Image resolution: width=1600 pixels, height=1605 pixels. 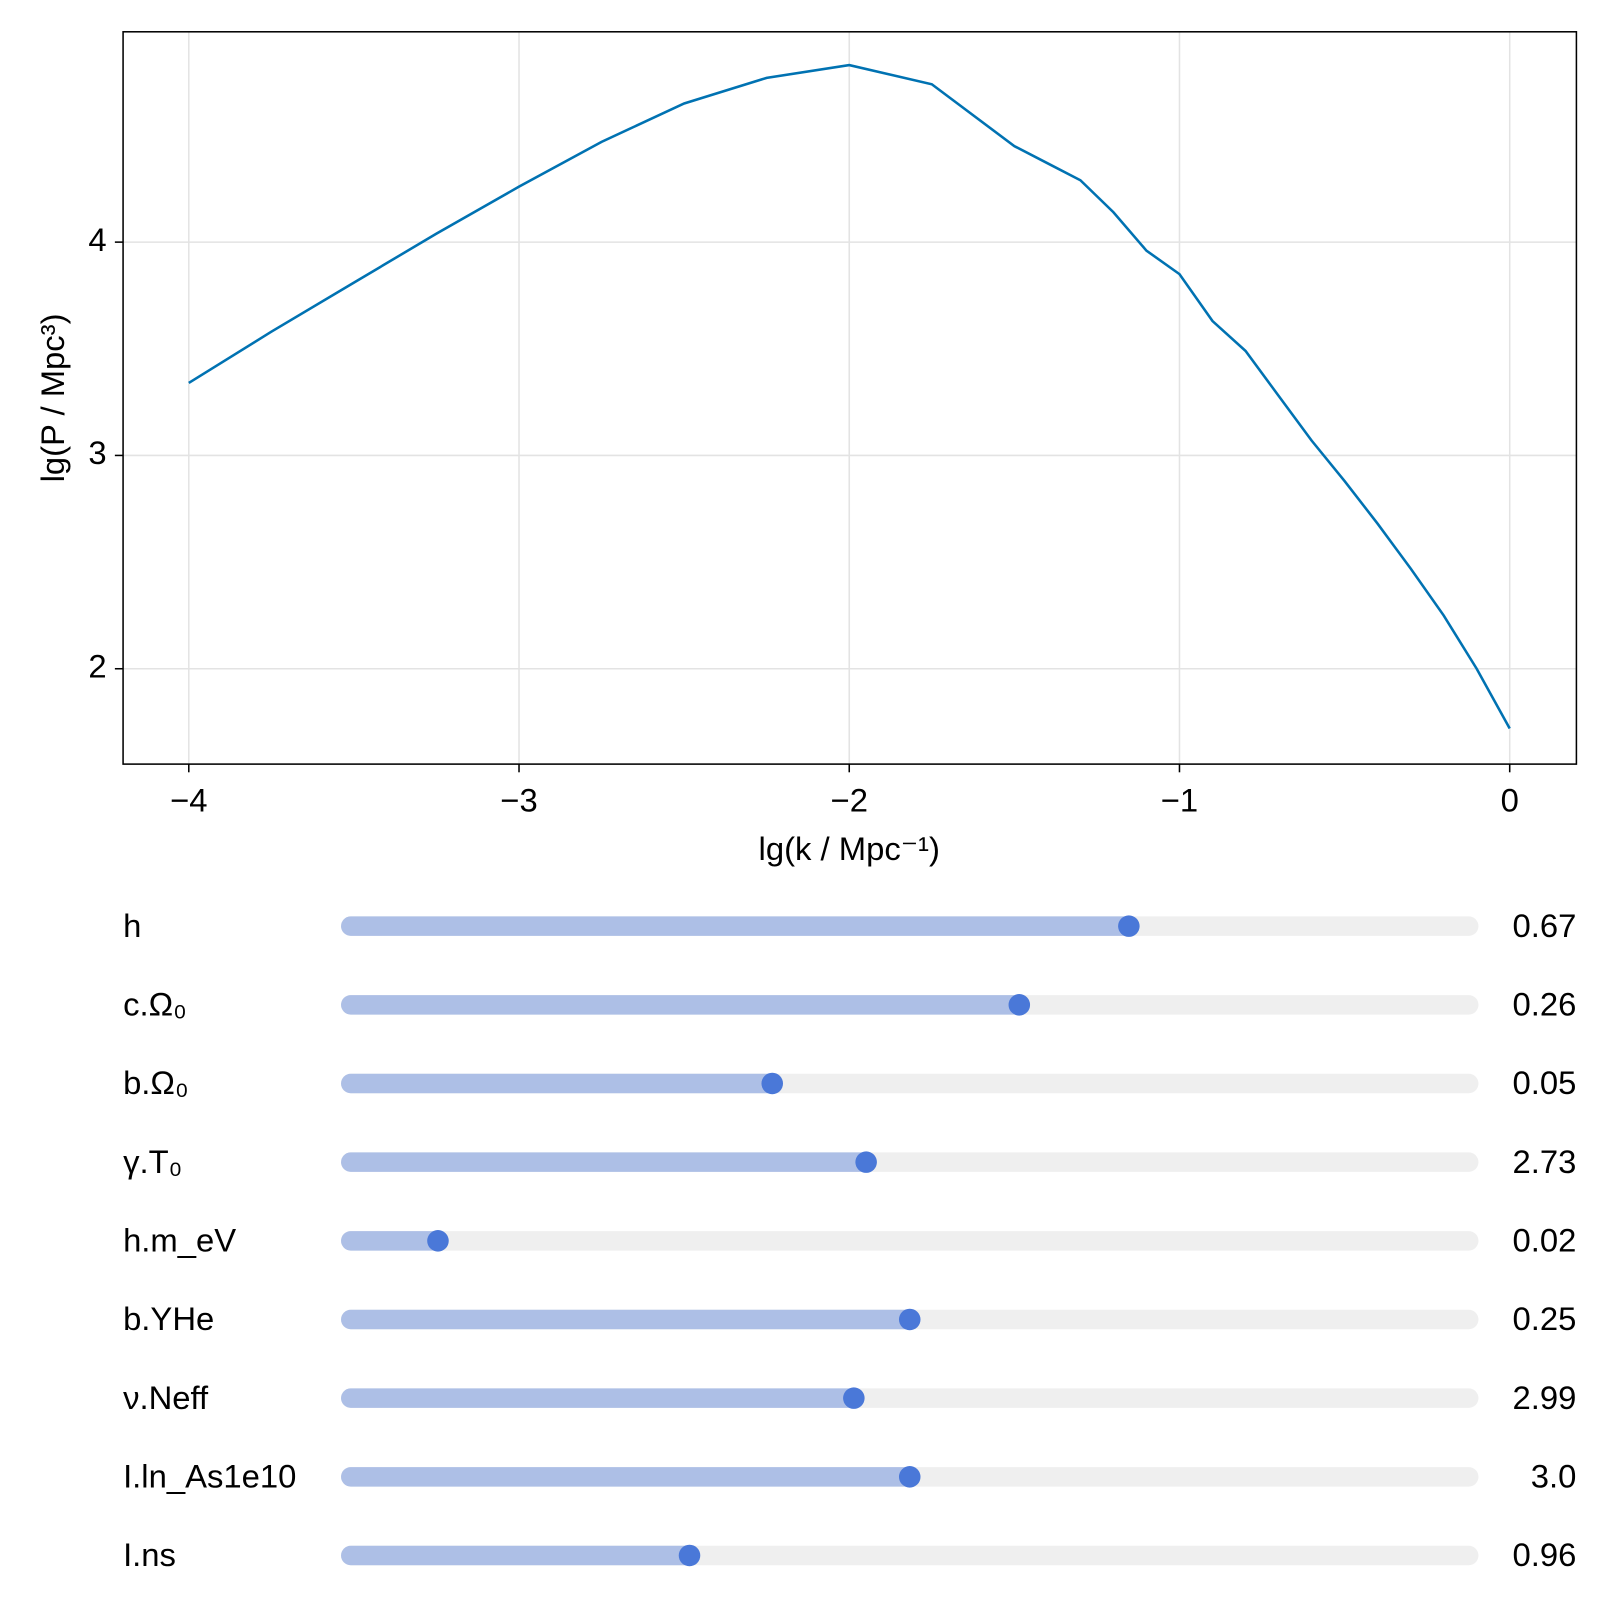 What do you see at coordinates (52, 397) in the screenshot?
I see `y-axis-label: lg(P / Mpc³)` at bounding box center [52, 397].